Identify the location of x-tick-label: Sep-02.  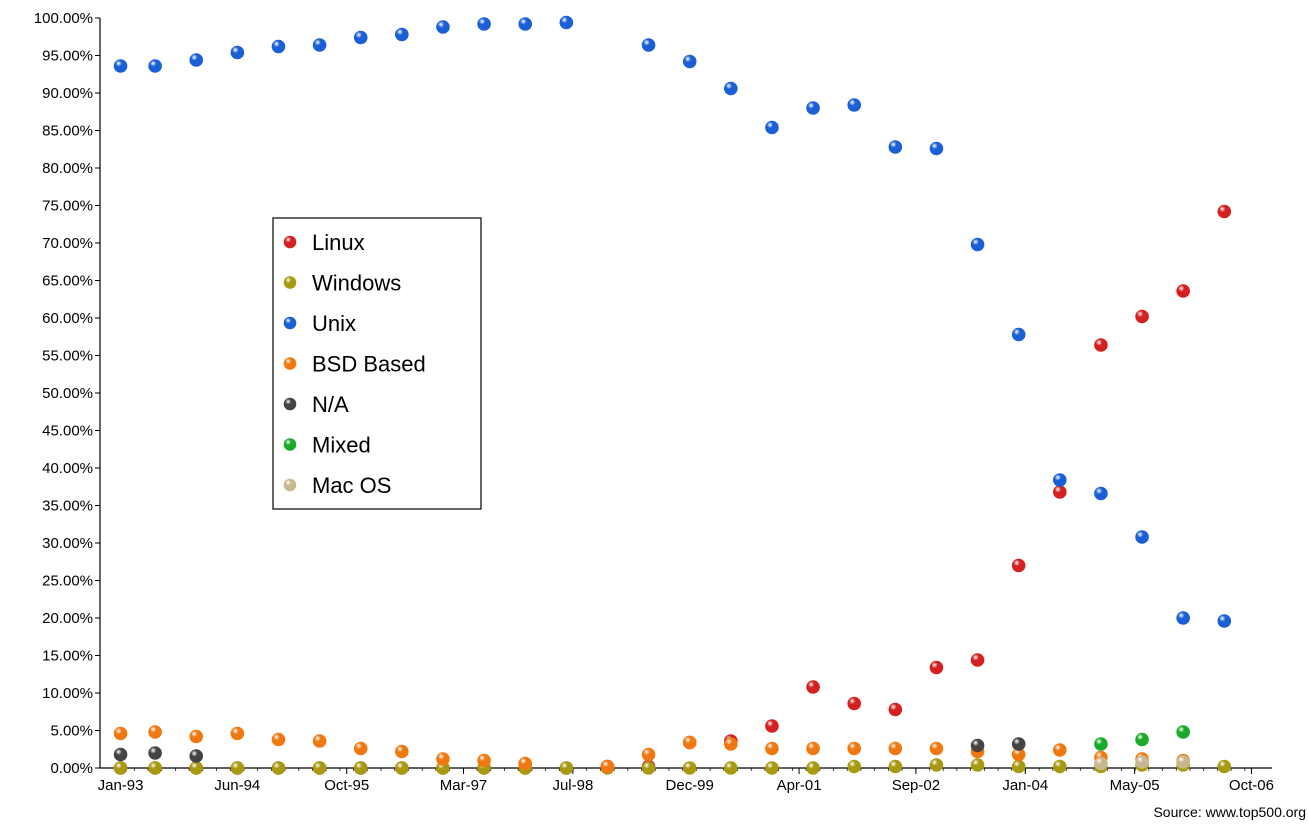
(916, 785).